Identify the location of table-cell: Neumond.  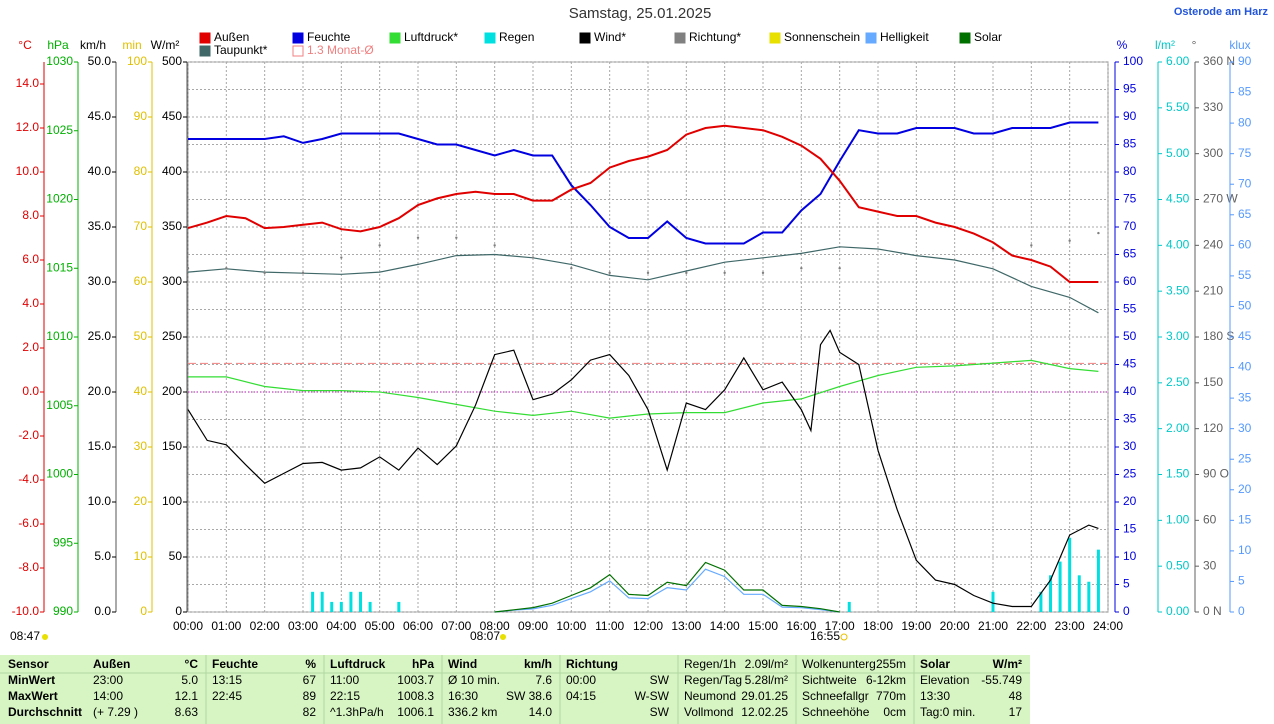
(710, 696).